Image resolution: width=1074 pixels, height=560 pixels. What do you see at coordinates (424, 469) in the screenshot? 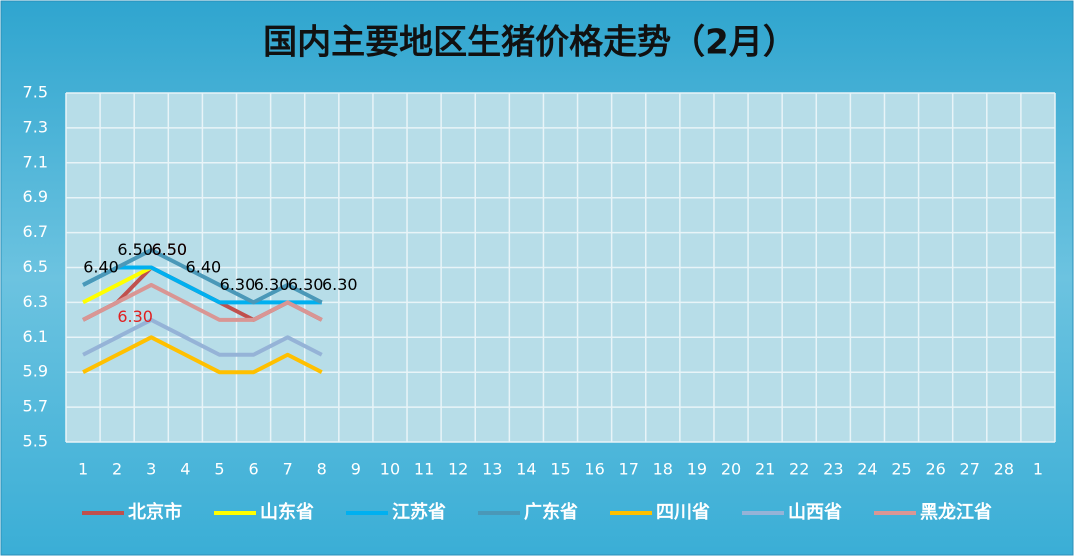
I see `x-tick-label: 11` at bounding box center [424, 469].